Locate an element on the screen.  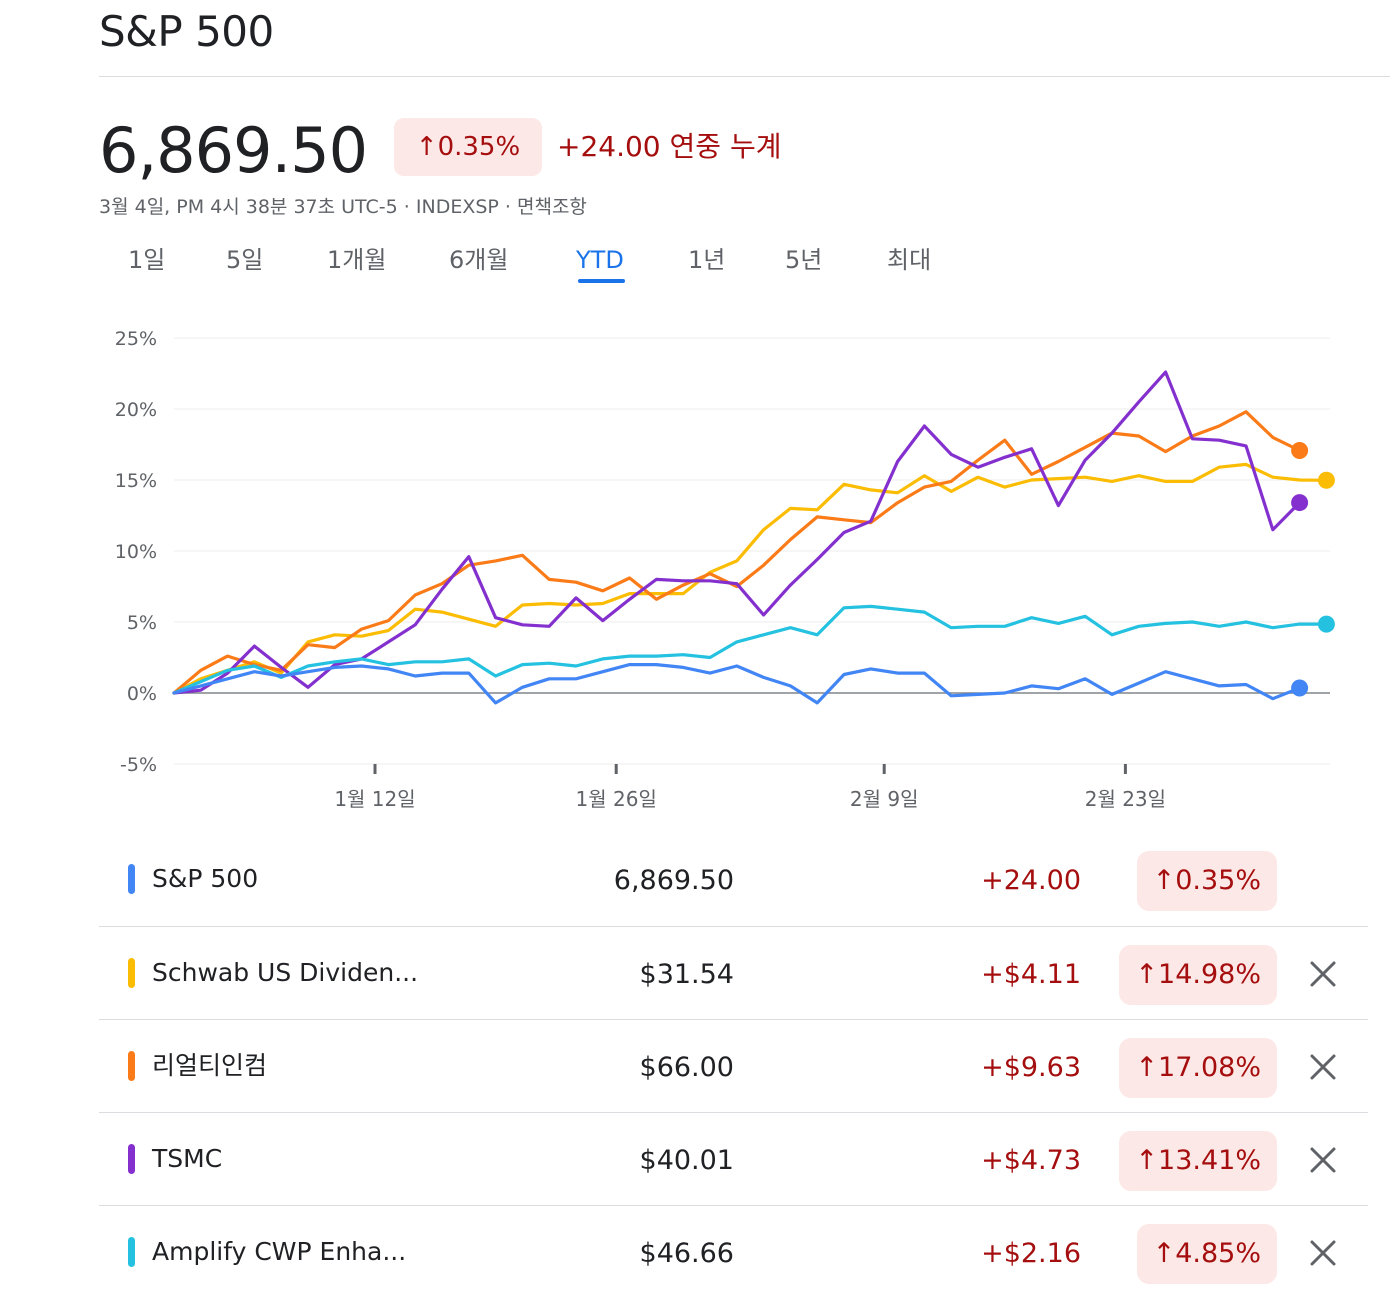
row-percent-badge: ↑14.98% is located at coordinates (1198, 975).